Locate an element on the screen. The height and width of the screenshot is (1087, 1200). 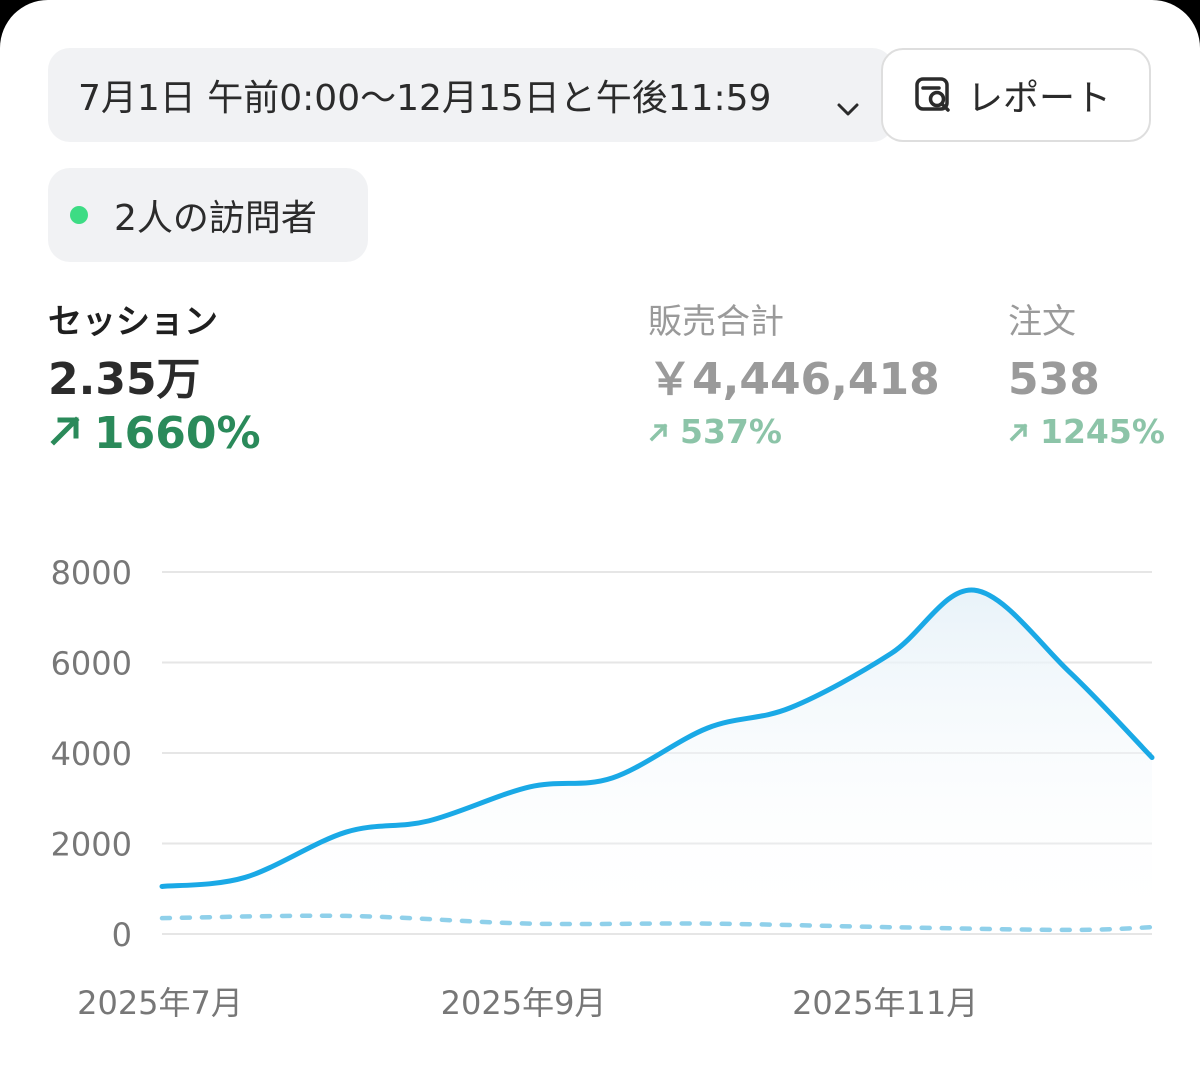
x-tick-label: 2025年9月 is located at coordinates (524, 1003).